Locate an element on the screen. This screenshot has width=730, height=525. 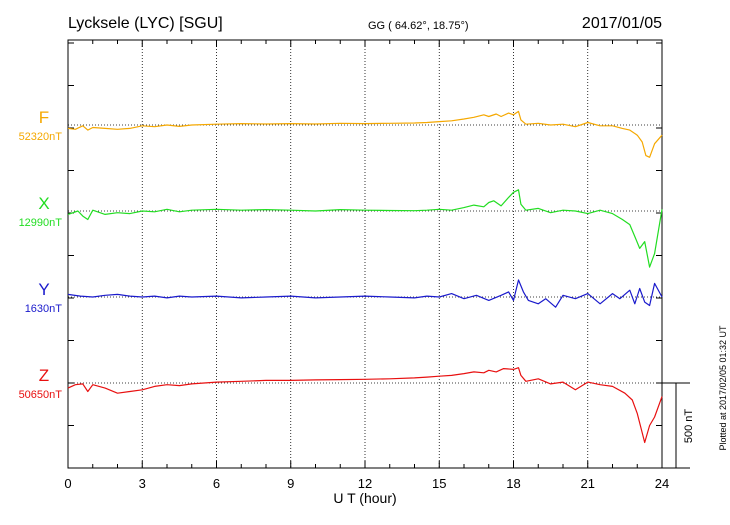
series-name-f: F is located at coordinates (44, 117).